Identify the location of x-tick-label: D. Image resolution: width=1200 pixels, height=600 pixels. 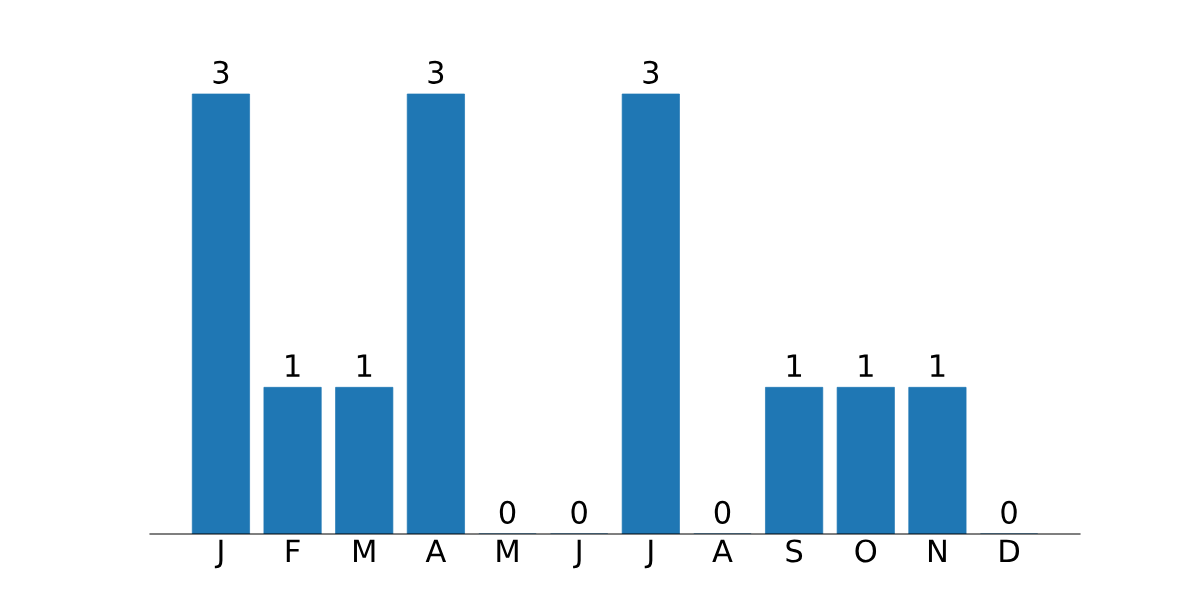
(1010, 551).